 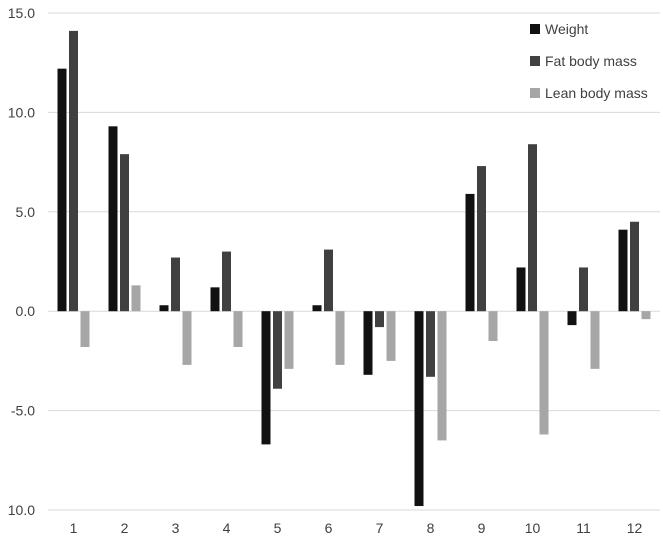 What do you see at coordinates (356, 528) in the screenshot?
I see `x-axis-tick-labels: 1 2 3 4 5 6 7 8 9 10 11 12` at bounding box center [356, 528].